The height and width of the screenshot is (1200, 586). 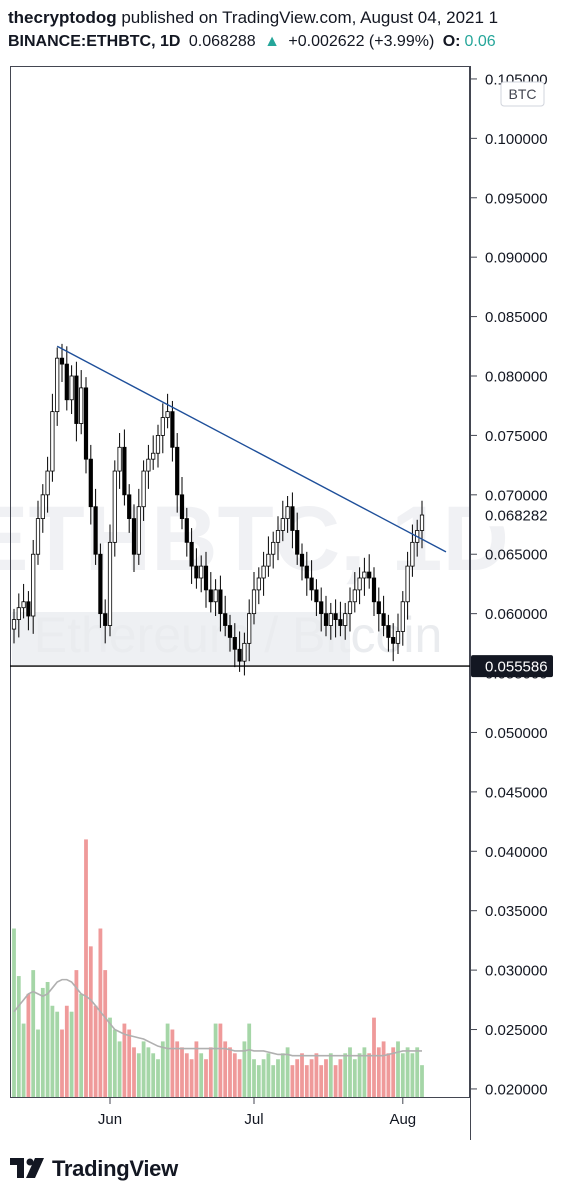 I want to click on price-tick-label: 0.100000, so click(x=516, y=139).